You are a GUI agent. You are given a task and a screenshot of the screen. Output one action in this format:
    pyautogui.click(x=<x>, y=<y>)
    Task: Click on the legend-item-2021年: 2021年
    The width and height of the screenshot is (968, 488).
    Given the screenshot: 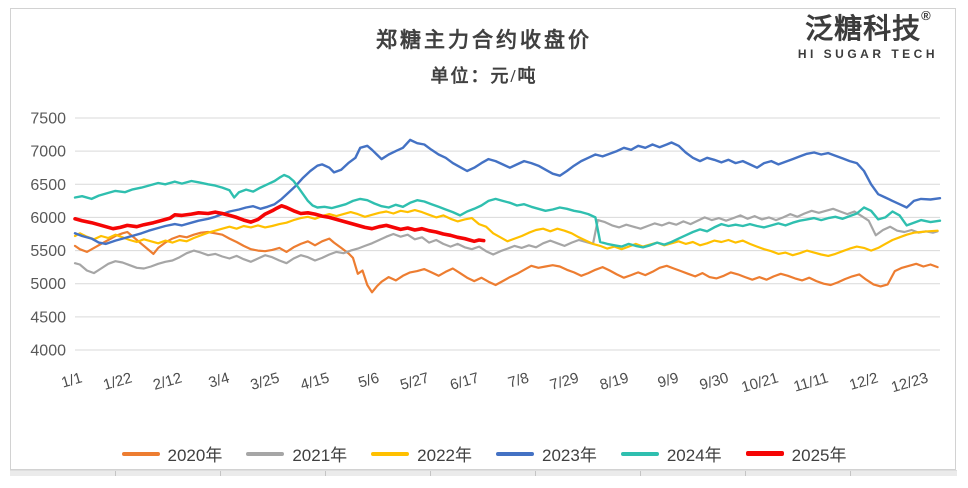 What is the action you would take?
    pyautogui.click(x=296, y=453)
    